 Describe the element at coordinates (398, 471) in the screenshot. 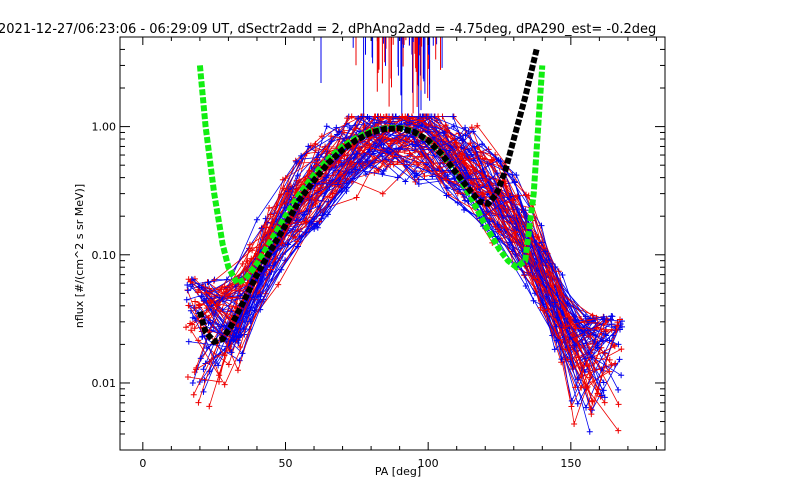

I see `x-axis-label: PA [deg]` at that location.